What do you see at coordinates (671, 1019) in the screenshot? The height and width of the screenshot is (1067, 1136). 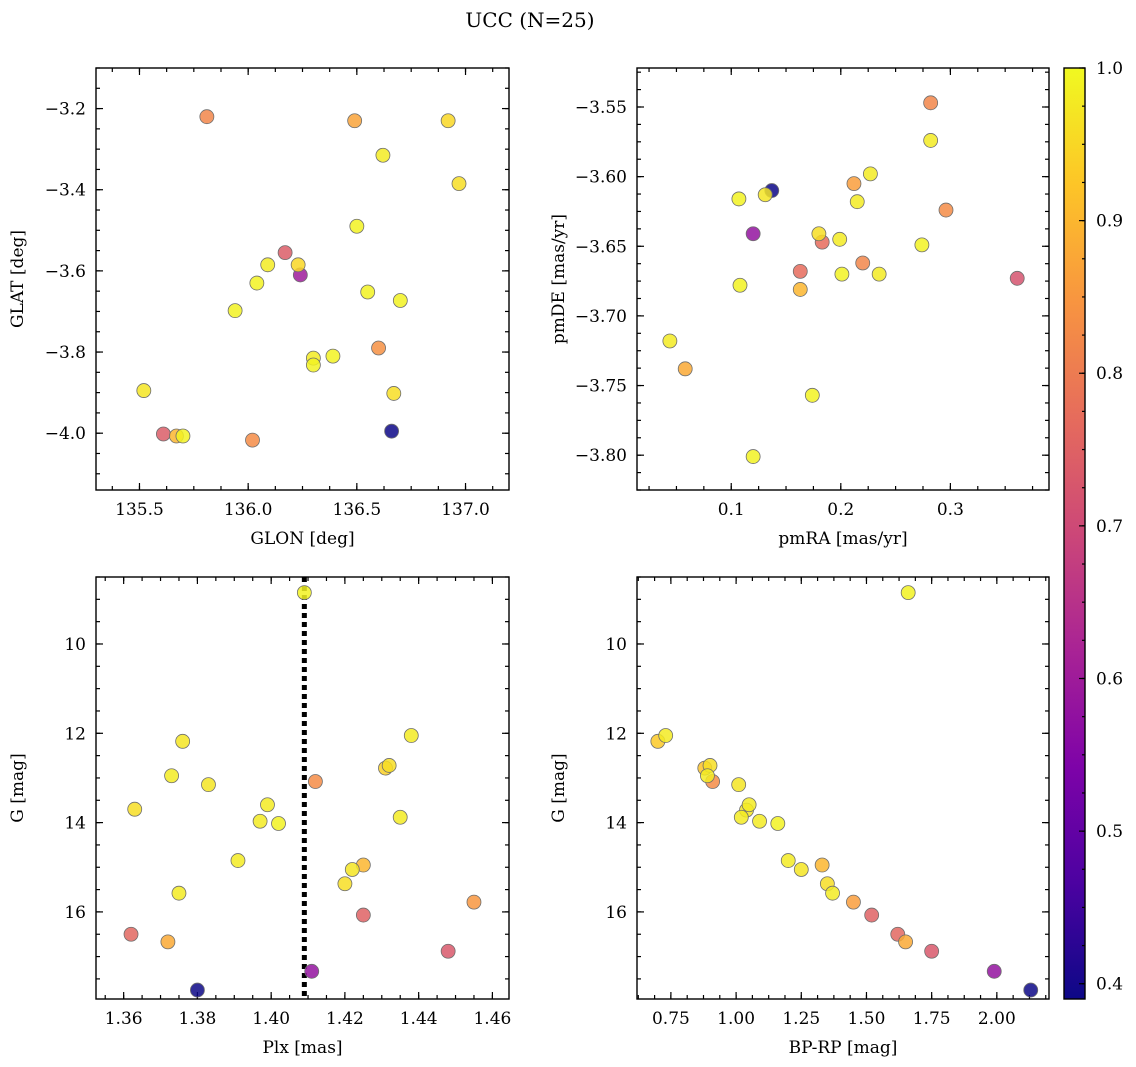 I see `x-tick-label: 0.75` at bounding box center [671, 1019].